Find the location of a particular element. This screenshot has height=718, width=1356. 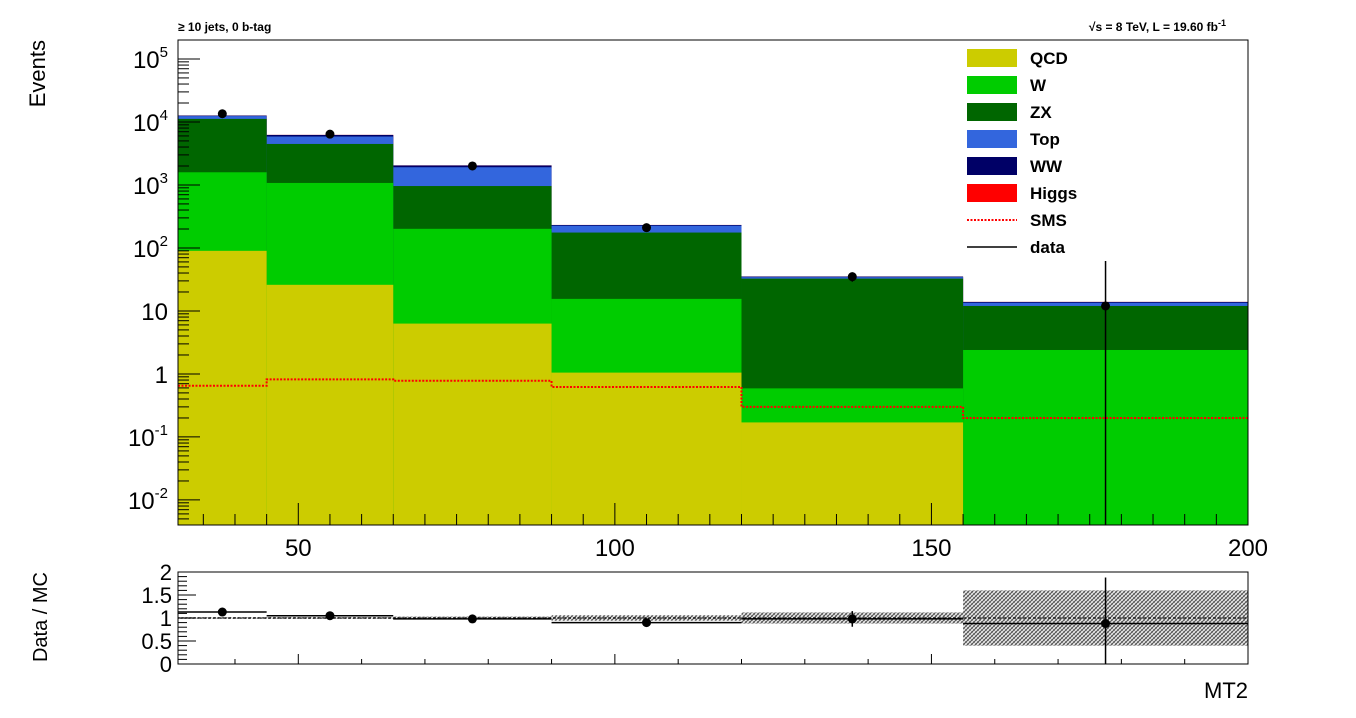

y-tick-label: 10⁻¹ is located at coordinates (148, 437).